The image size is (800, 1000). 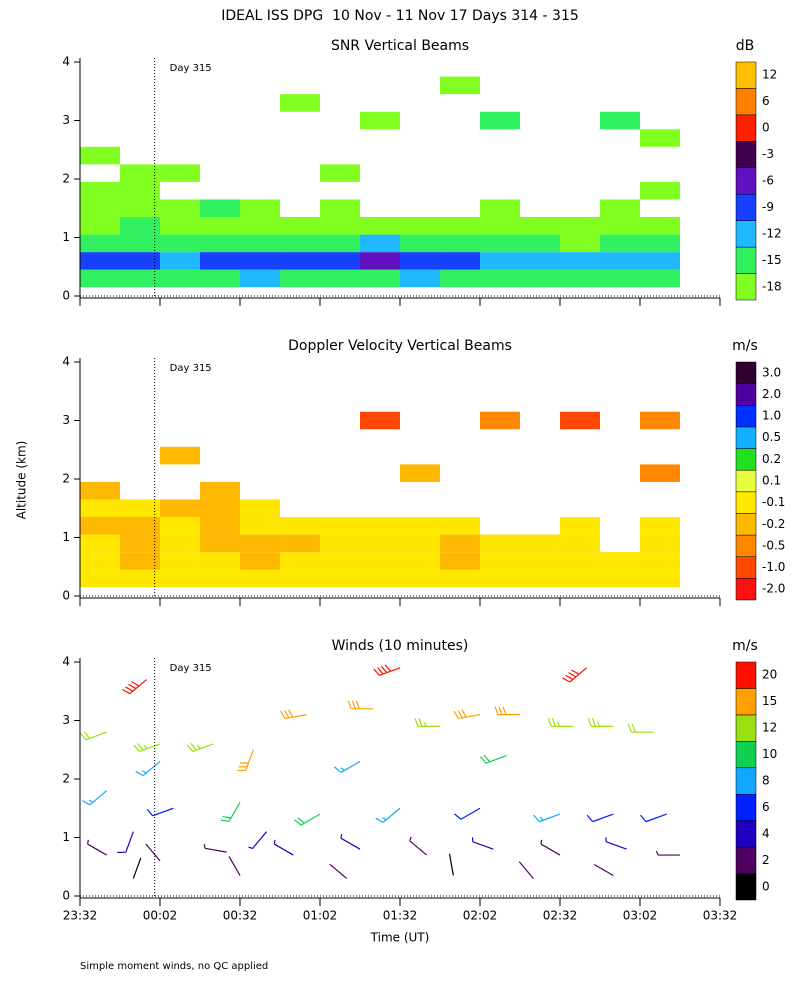 What do you see at coordinates (745, 346) in the screenshot?
I see `colorbar-title: m/s` at bounding box center [745, 346].